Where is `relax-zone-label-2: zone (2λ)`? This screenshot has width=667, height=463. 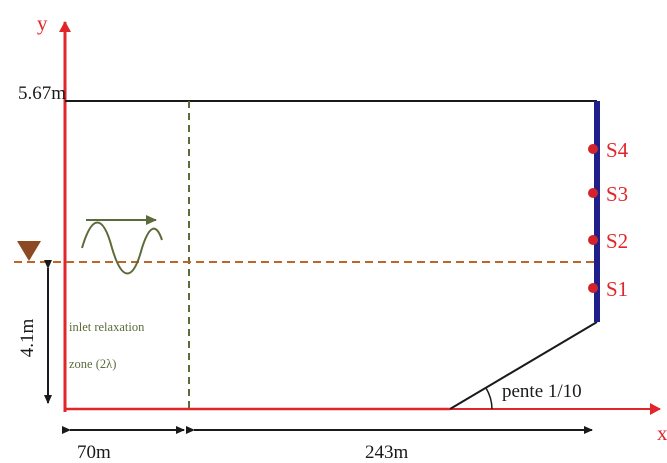
relax-zone-label-2: zone (2λ) is located at coordinates (92, 364).